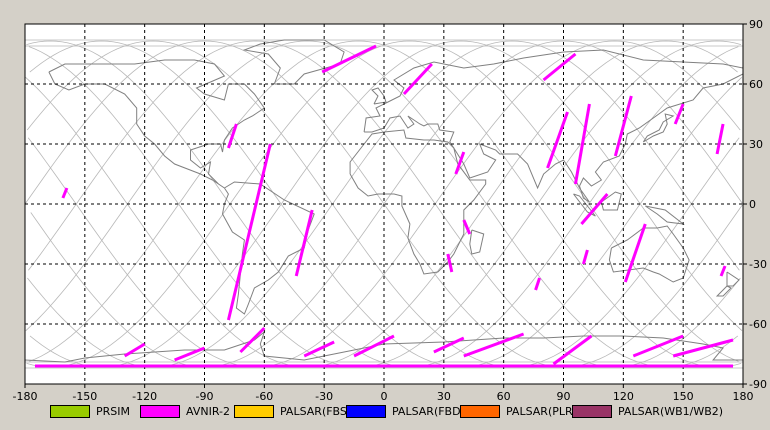 The width and height of the screenshot is (770, 430). Describe the element at coordinates (324, 396) in the screenshot. I see `x-tick-label: -30` at that location.